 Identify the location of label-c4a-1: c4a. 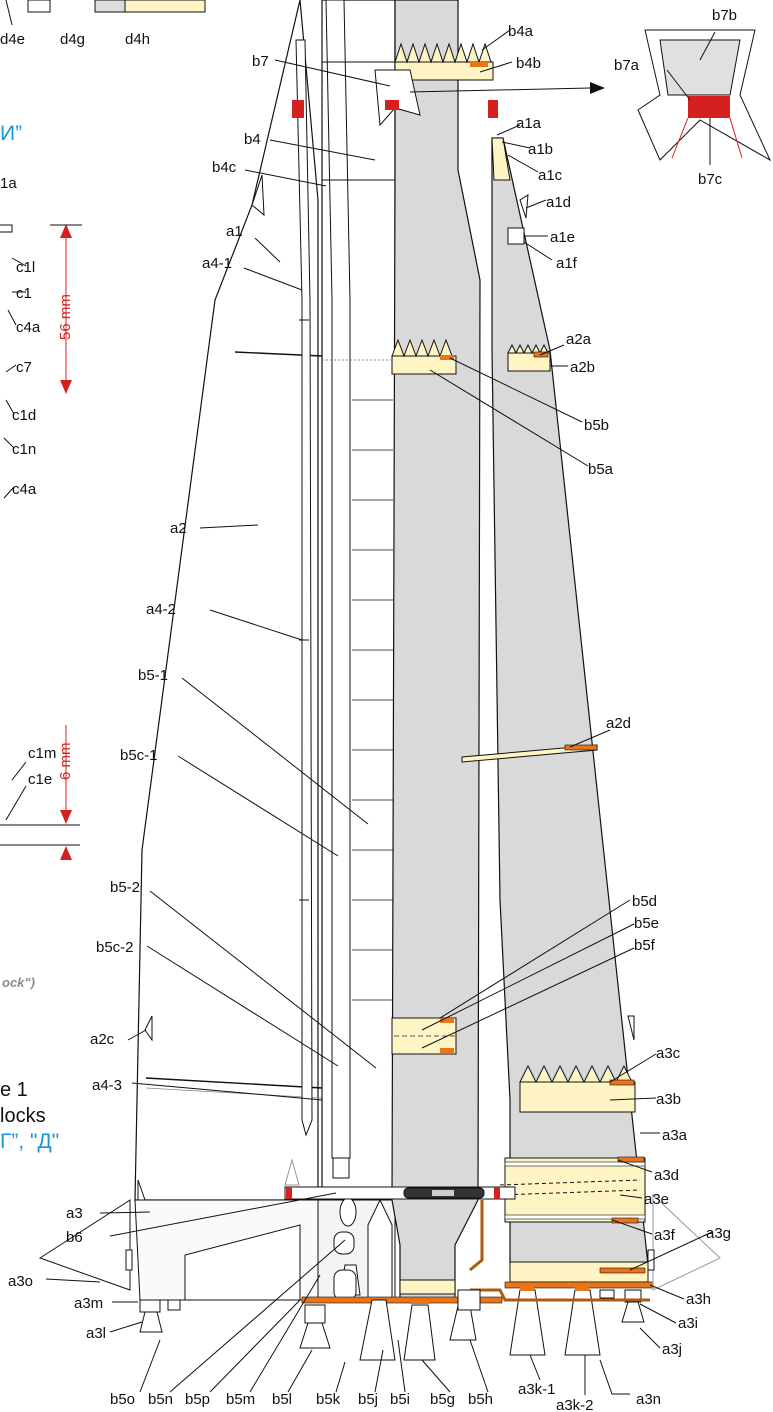
(28, 327).